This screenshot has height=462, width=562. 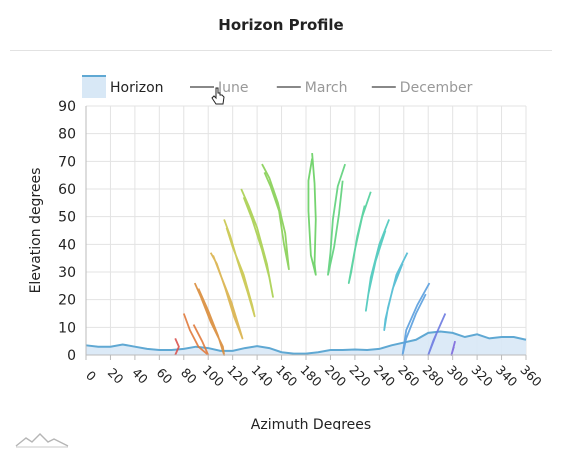 What do you see at coordinates (287, 376) in the screenshot?
I see `x-tick-label: 160` at bounding box center [287, 376].